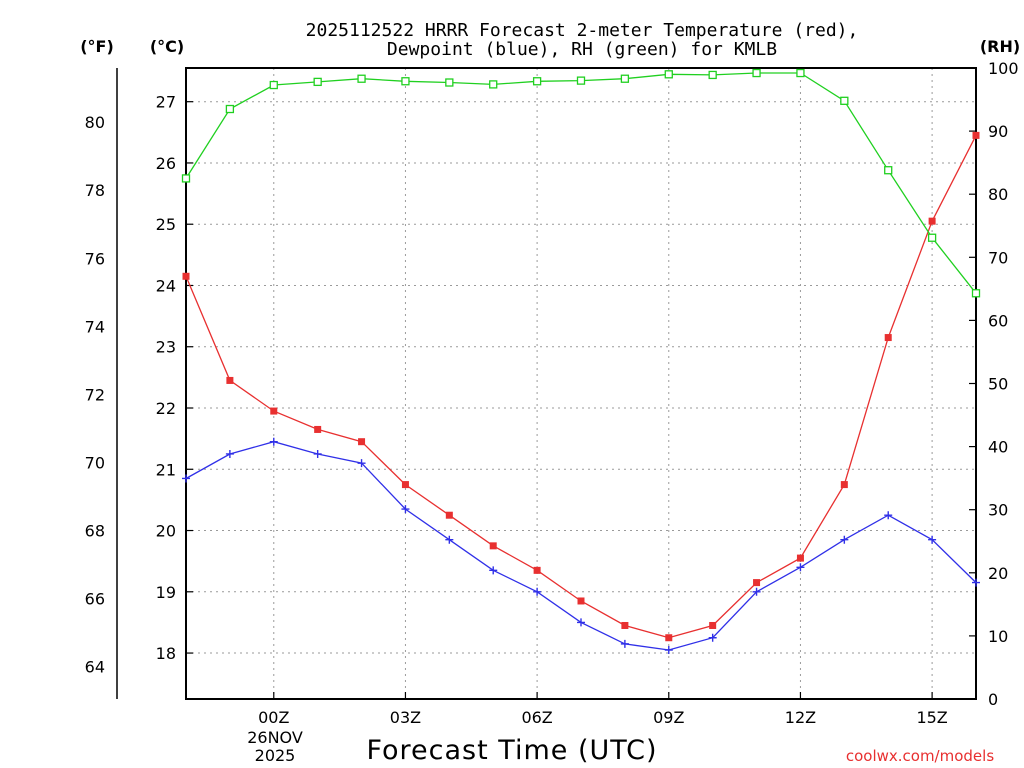 The width and height of the screenshot is (1024, 768). Describe the element at coordinates (166, 592) in the screenshot. I see `celsius-tick-label: 19` at that location.